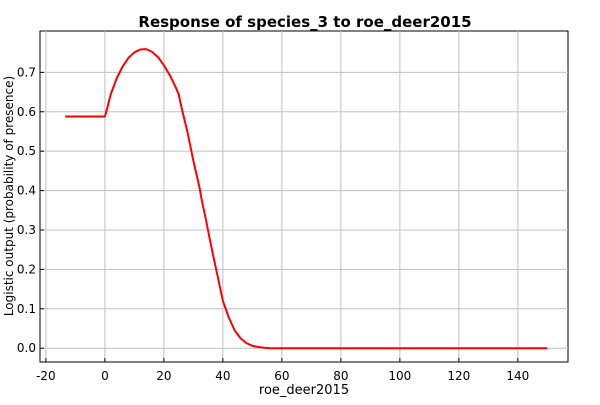 The height and width of the screenshot is (405, 600). What do you see at coordinates (304, 390) in the screenshot?
I see `x-axis-label: roe_deer2015` at bounding box center [304, 390].